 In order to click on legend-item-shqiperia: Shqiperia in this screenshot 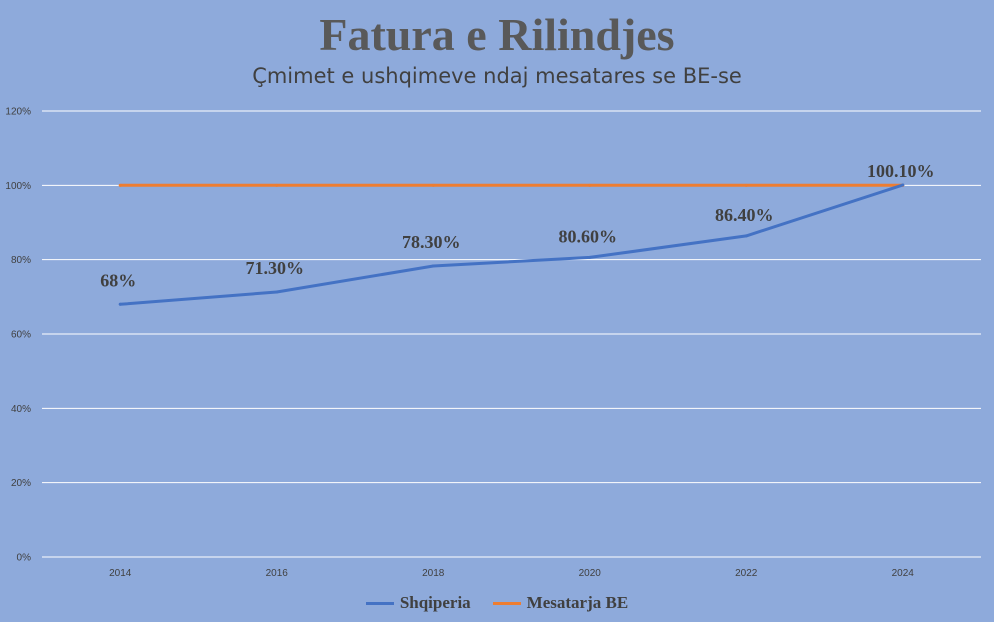, I will do `click(418, 603)`.